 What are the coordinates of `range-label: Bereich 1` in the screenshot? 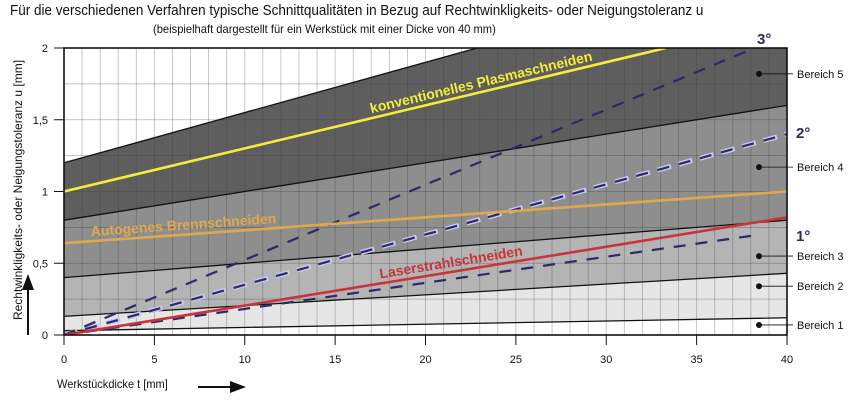 It's located at (820, 326).